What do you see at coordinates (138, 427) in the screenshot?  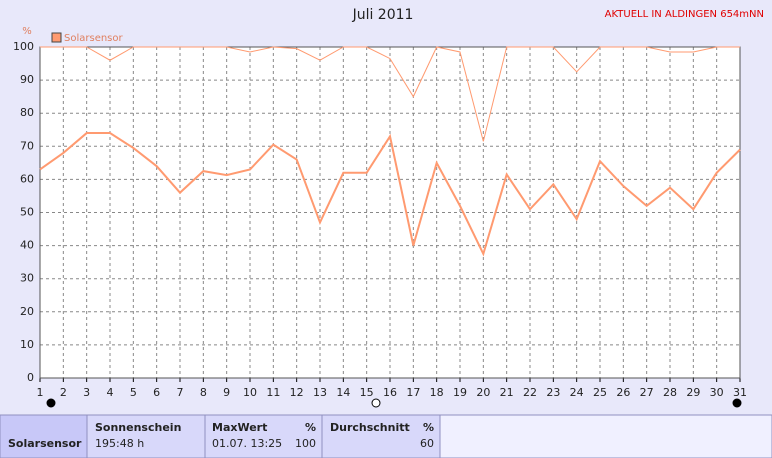 I see `col-header: Sonnenschein` at bounding box center [138, 427].